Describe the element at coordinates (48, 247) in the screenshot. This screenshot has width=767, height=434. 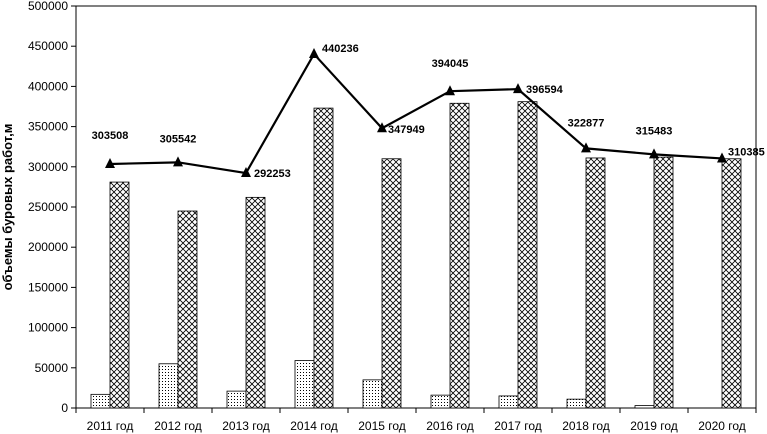
I see `y-tick-label: 200000` at that location.